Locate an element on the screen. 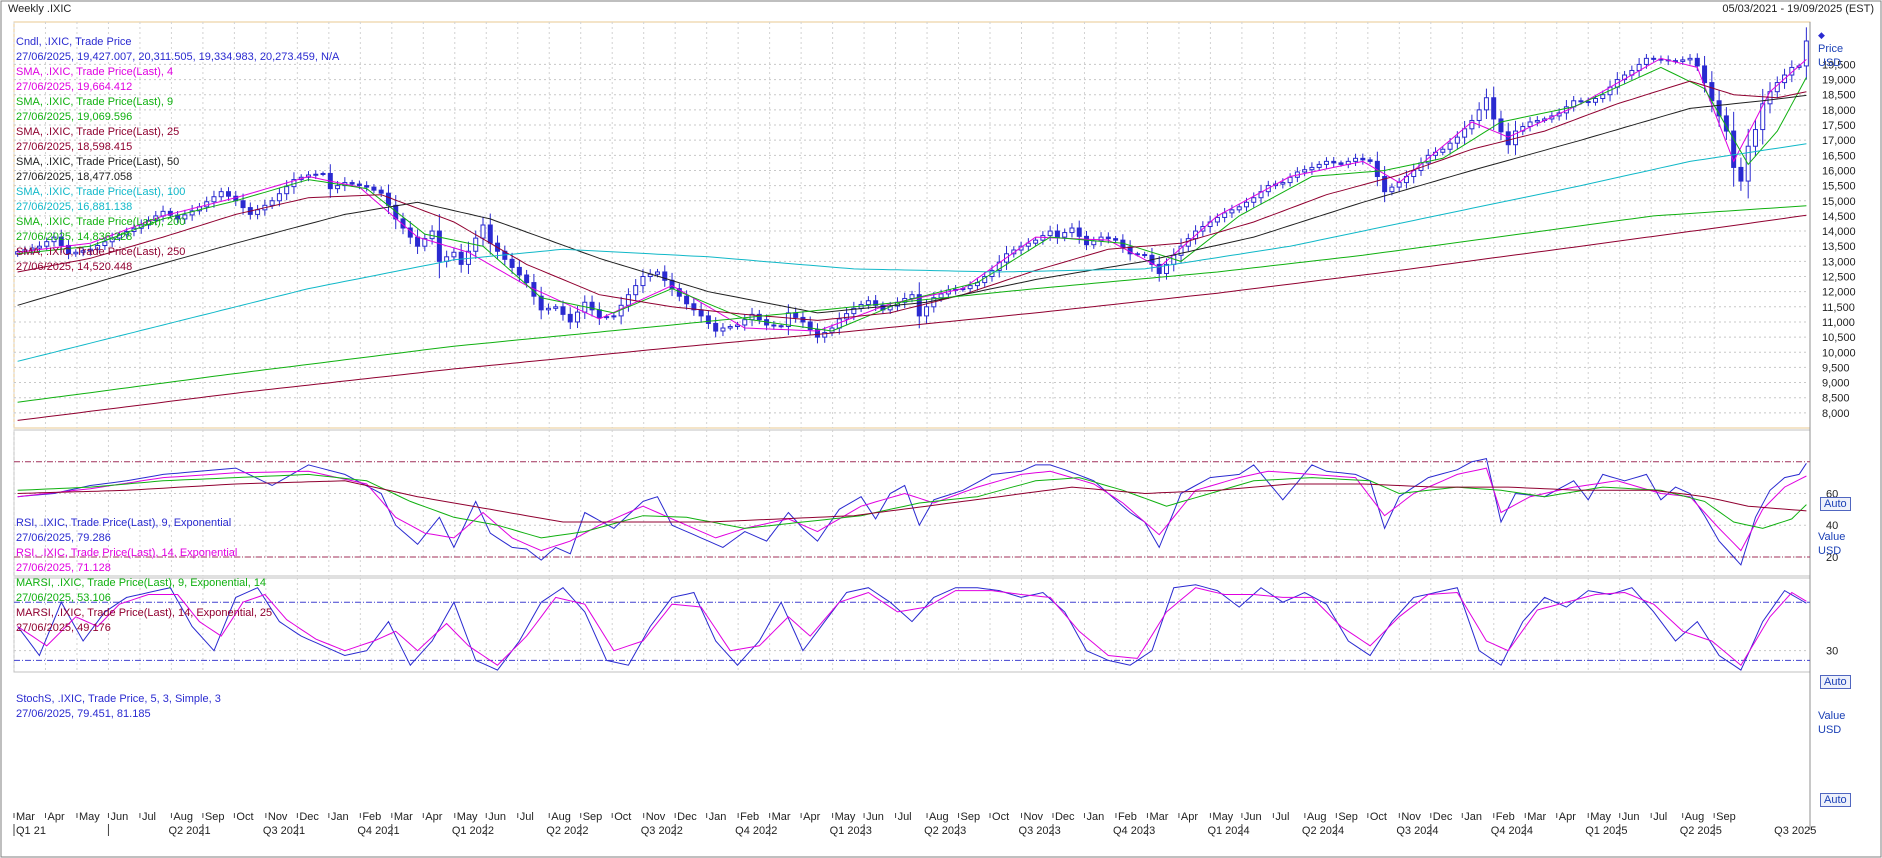 The image size is (1882, 858). legend-value: 27/06/2025, 79.451, 81.185 is located at coordinates (83, 714).